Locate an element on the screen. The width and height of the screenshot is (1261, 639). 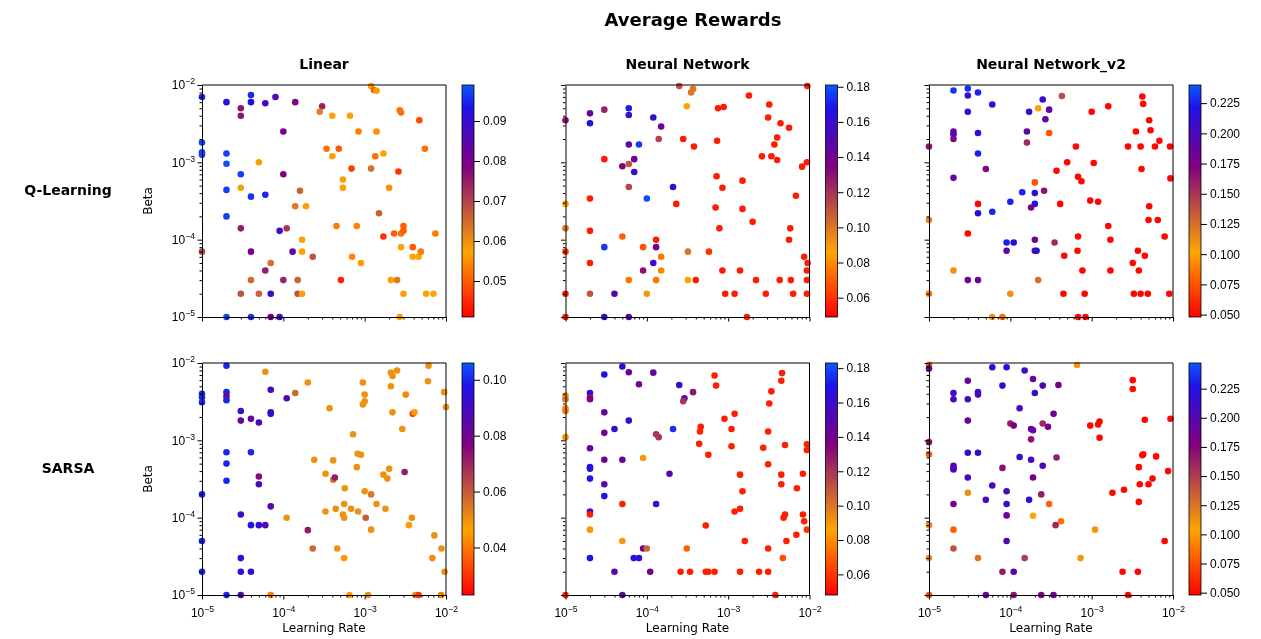
color-bar-label: 0.05 is located at coordinates (495, 281).